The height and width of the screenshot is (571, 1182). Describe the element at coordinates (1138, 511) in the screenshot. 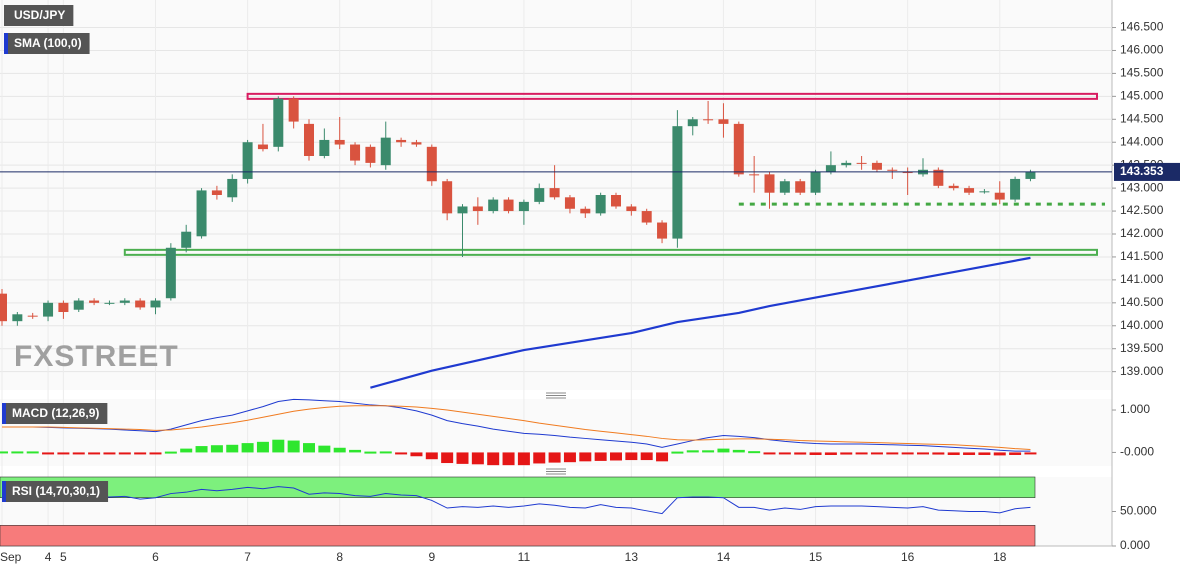

I see `y-tick-label: 50.000` at that location.